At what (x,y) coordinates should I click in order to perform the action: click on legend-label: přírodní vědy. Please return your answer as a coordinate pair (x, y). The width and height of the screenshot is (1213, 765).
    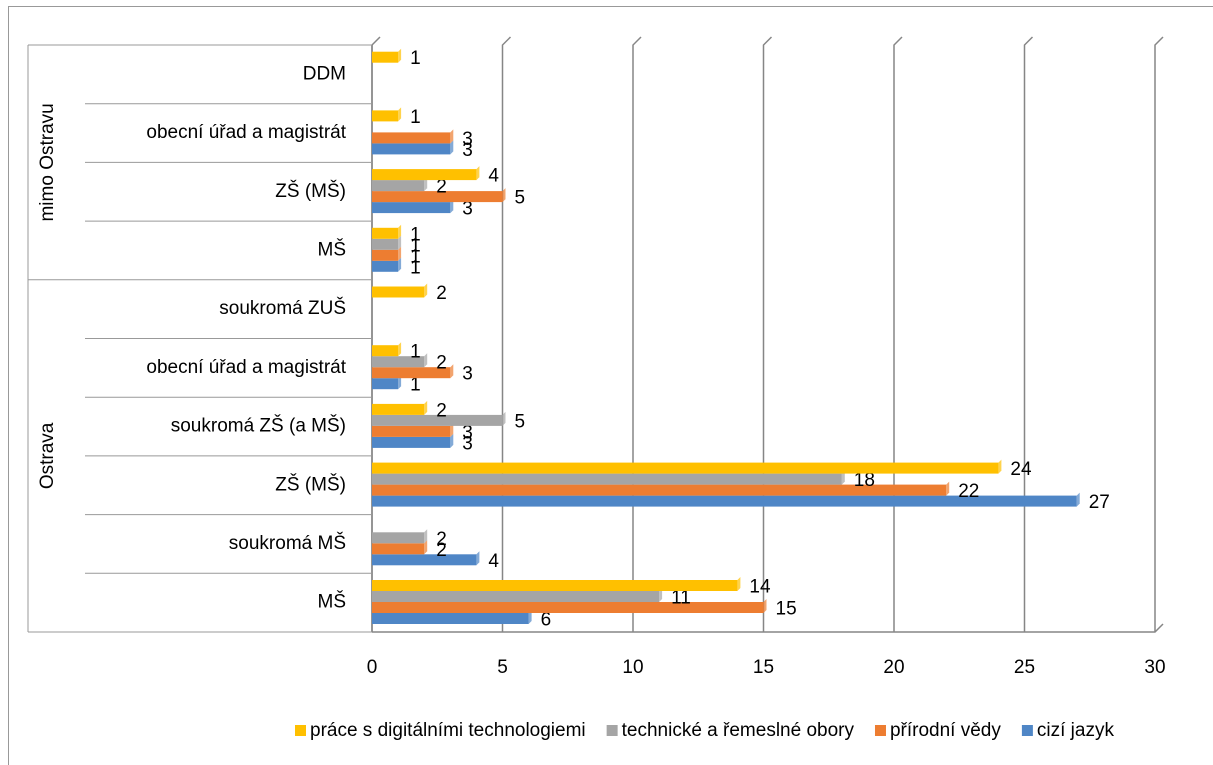
    Looking at the image, I should click on (945, 730).